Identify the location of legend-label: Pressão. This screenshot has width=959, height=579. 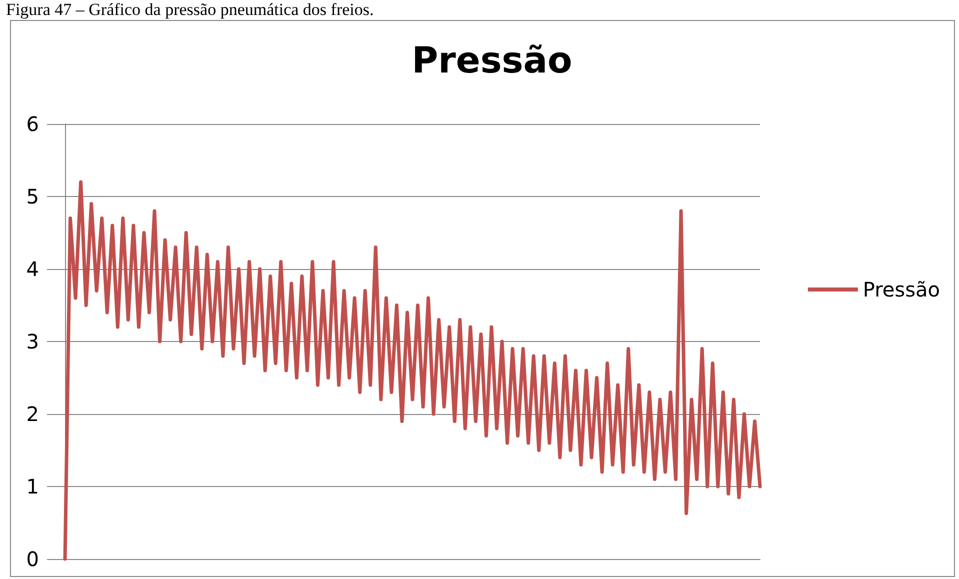
(901, 290).